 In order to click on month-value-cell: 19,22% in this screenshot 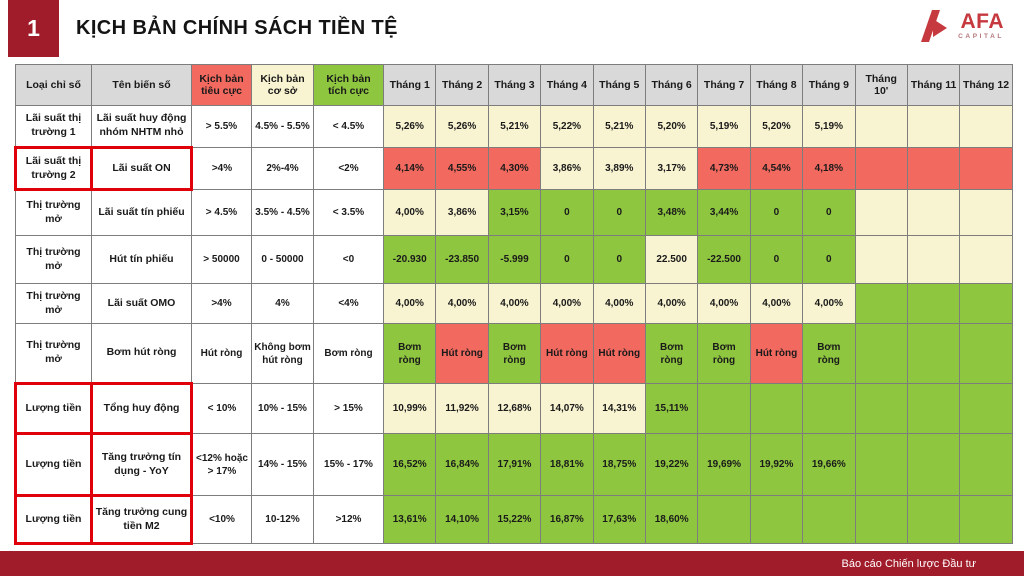, I will do `click(671, 464)`.